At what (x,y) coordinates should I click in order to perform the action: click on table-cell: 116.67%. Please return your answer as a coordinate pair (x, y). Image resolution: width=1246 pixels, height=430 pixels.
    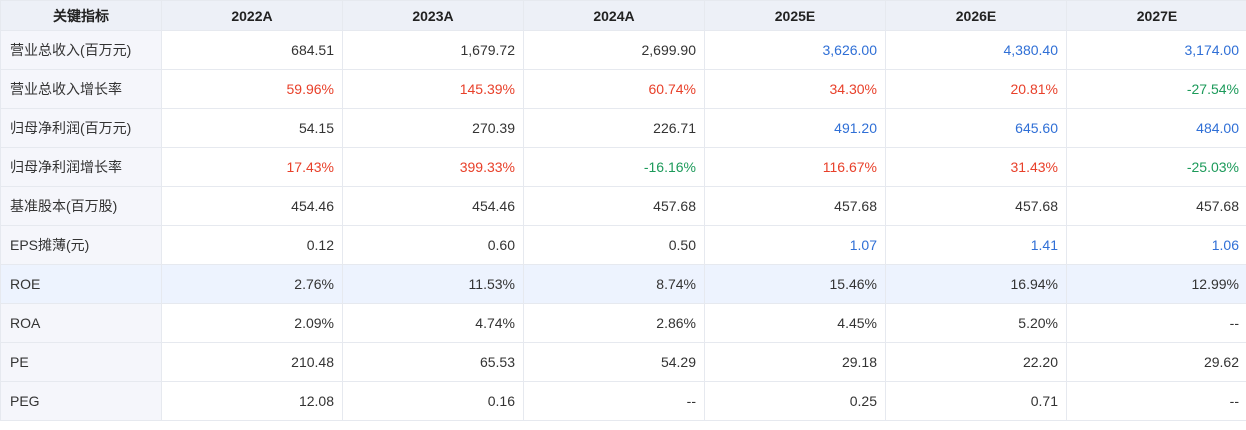
    Looking at the image, I should click on (795, 167).